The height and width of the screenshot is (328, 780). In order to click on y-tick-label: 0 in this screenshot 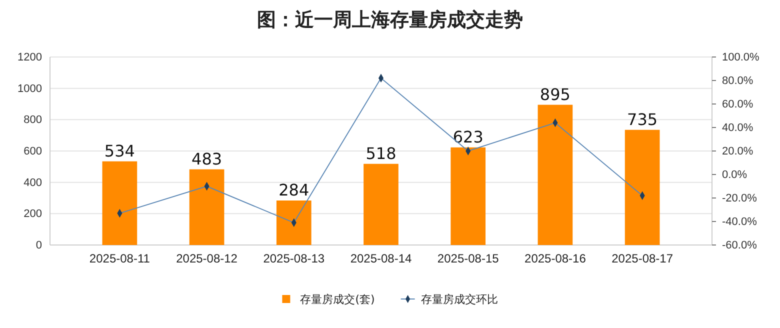, I will do `click(39, 246)`.